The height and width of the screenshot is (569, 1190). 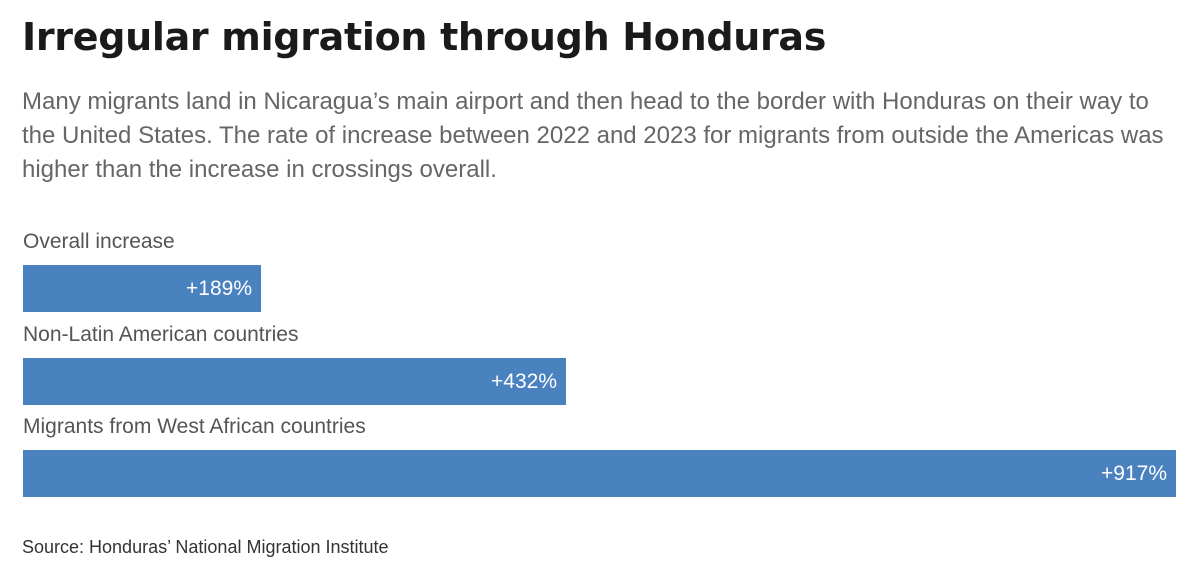 What do you see at coordinates (161, 334) in the screenshot?
I see `category-label: Non-Latin American countries` at bounding box center [161, 334].